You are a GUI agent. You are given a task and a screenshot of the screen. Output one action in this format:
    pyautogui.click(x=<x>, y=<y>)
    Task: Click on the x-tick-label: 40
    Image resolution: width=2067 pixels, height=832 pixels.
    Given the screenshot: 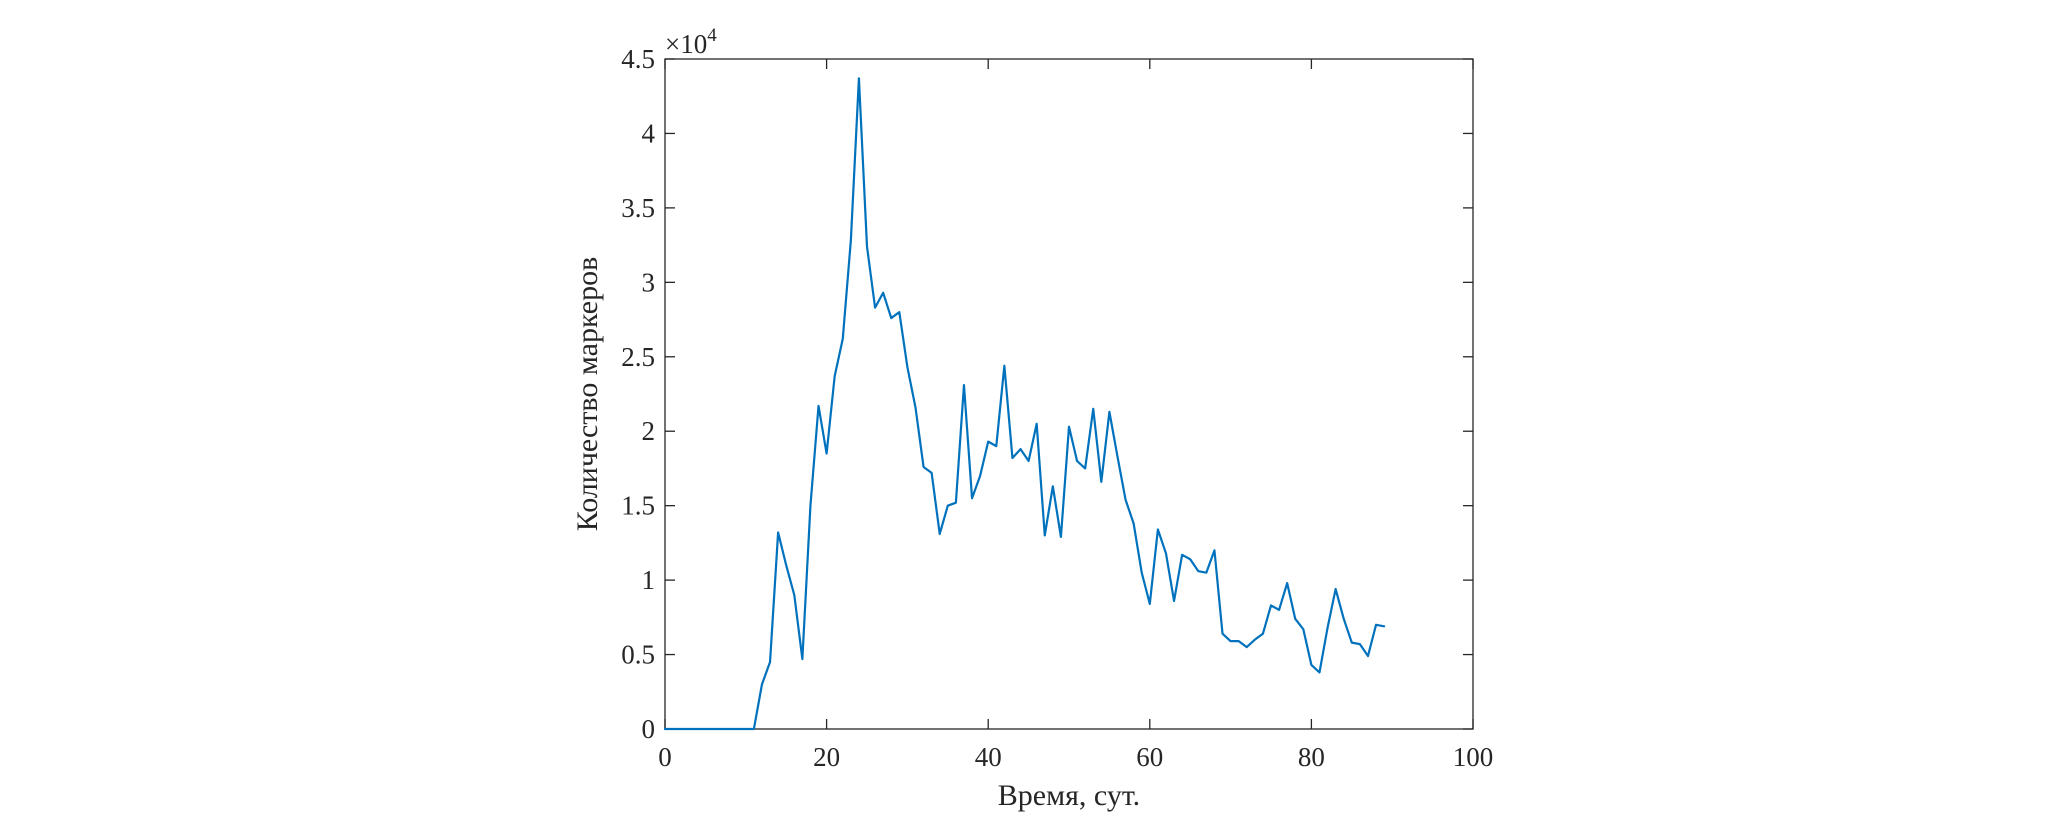 What is the action you would take?
    pyautogui.click(x=988, y=757)
    